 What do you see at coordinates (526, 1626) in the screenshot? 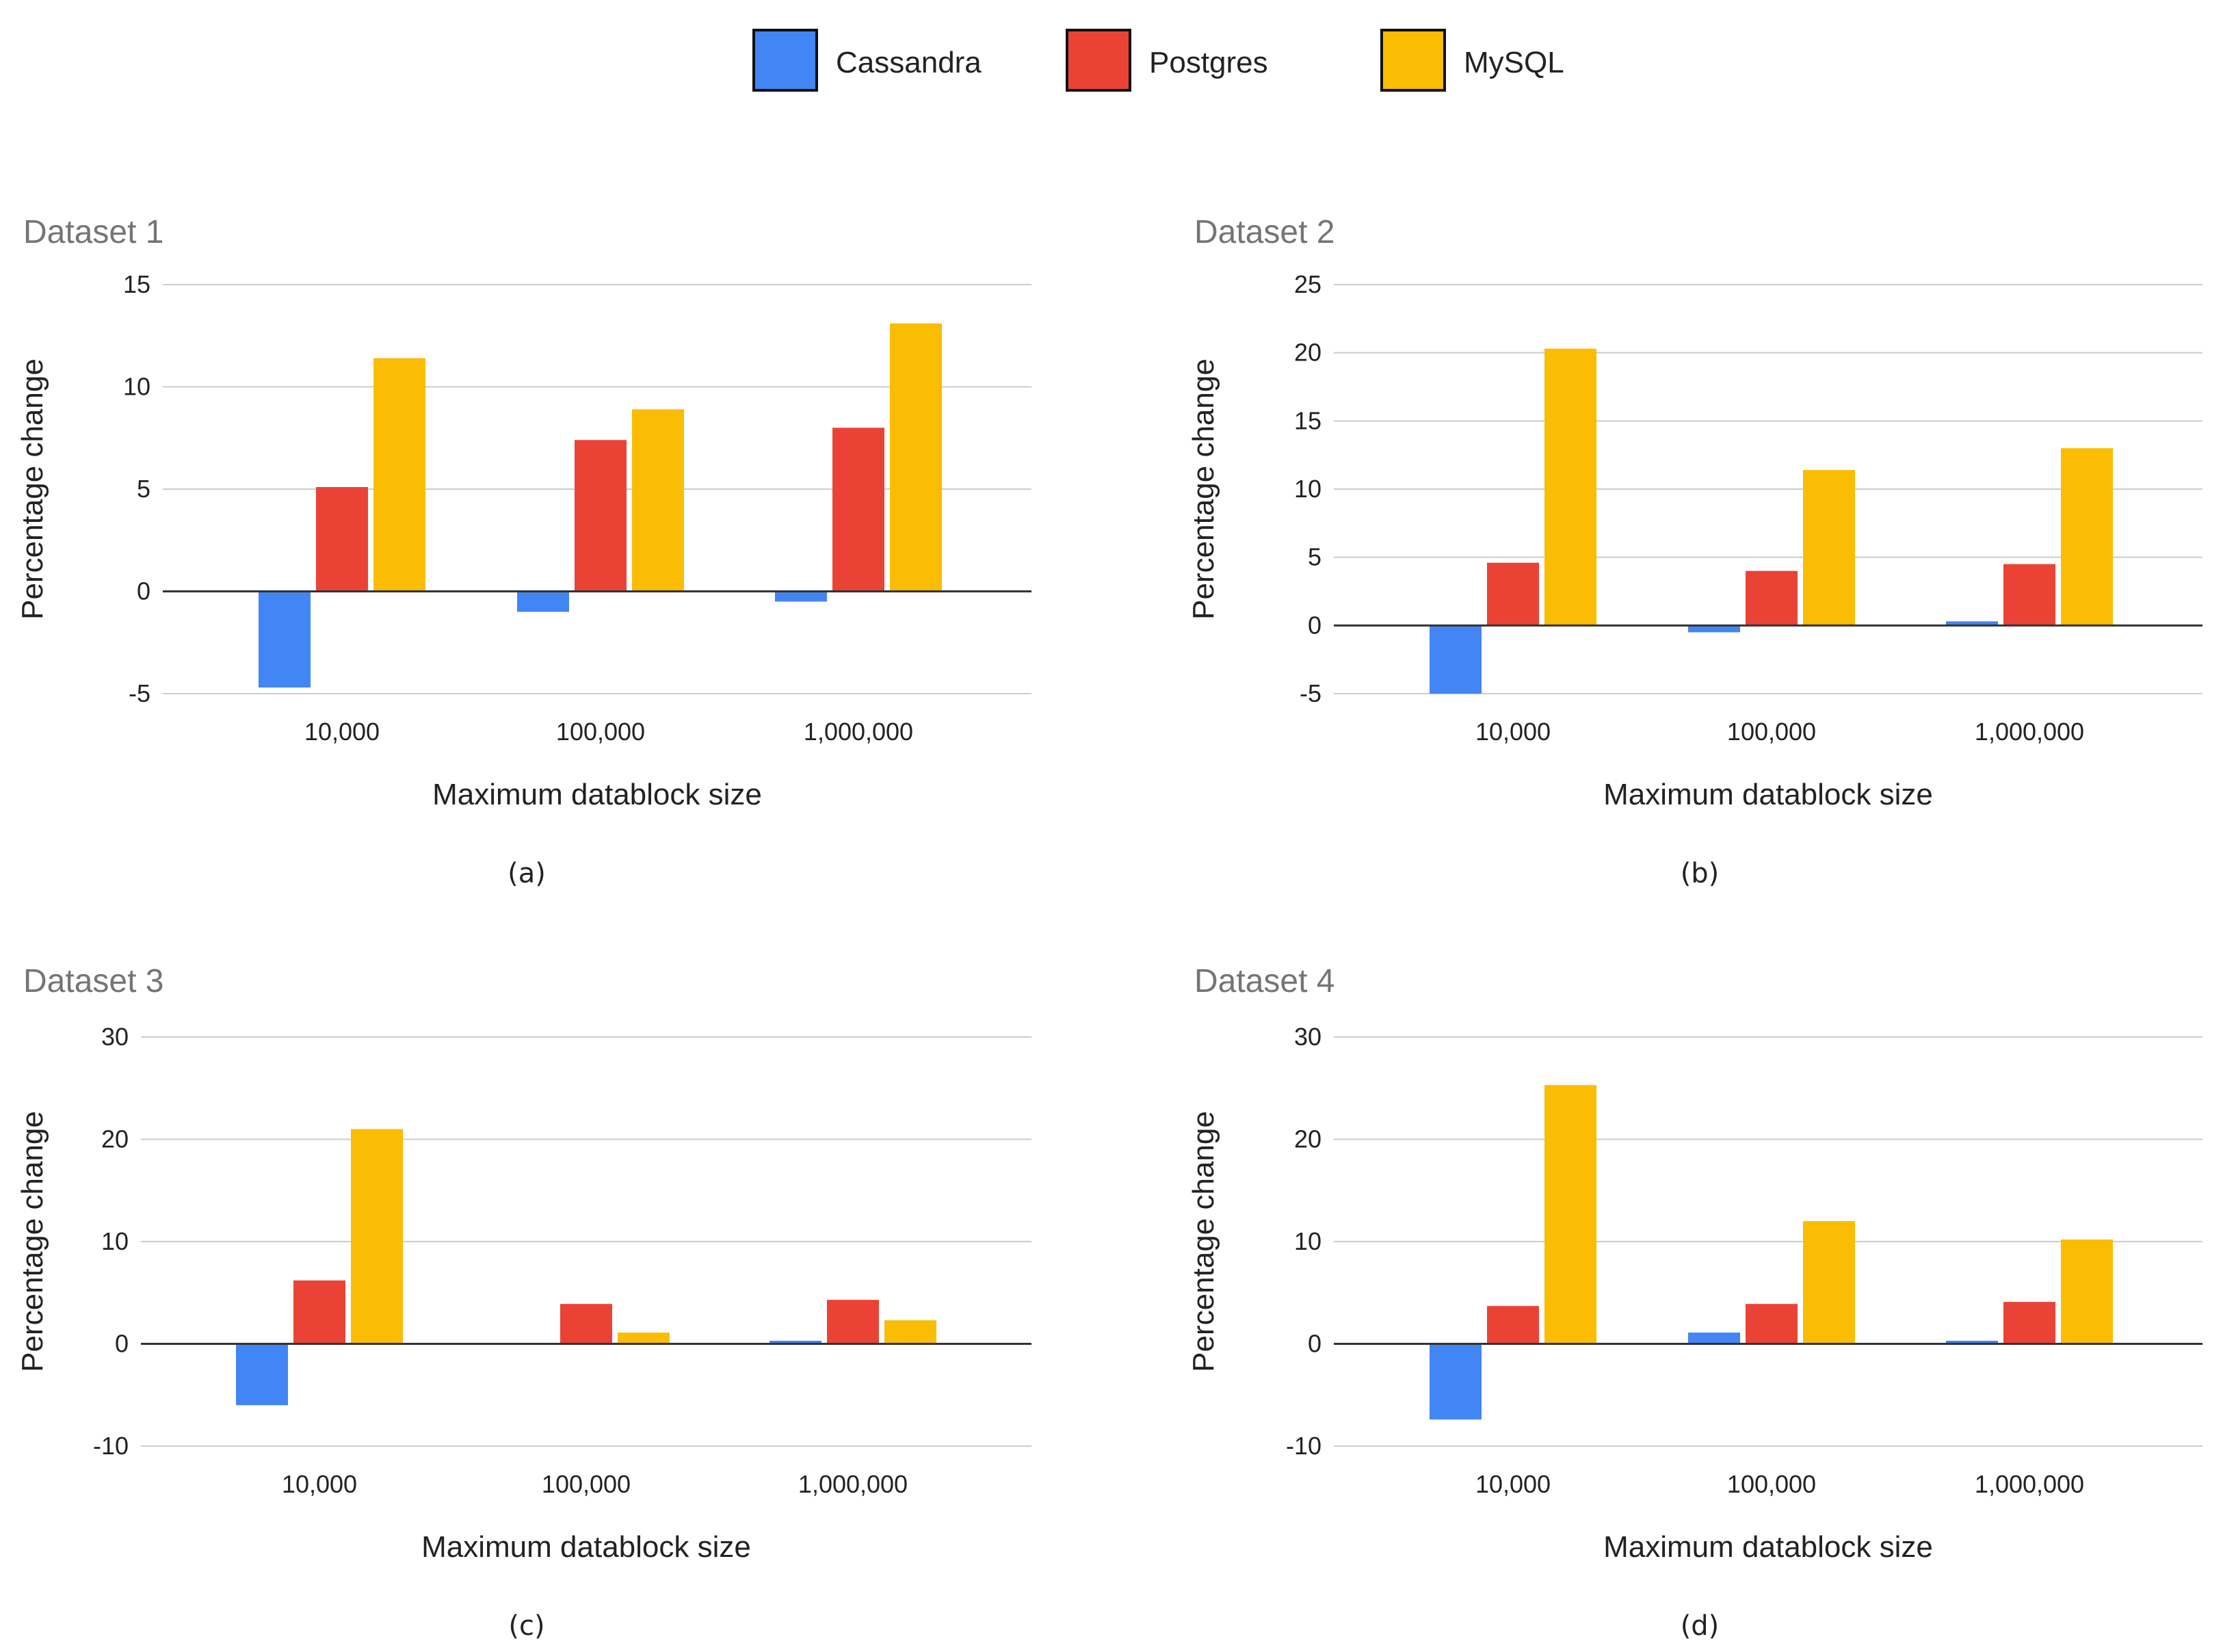
I see `chart-caption: (c)` at bounding box center [526, 1626].